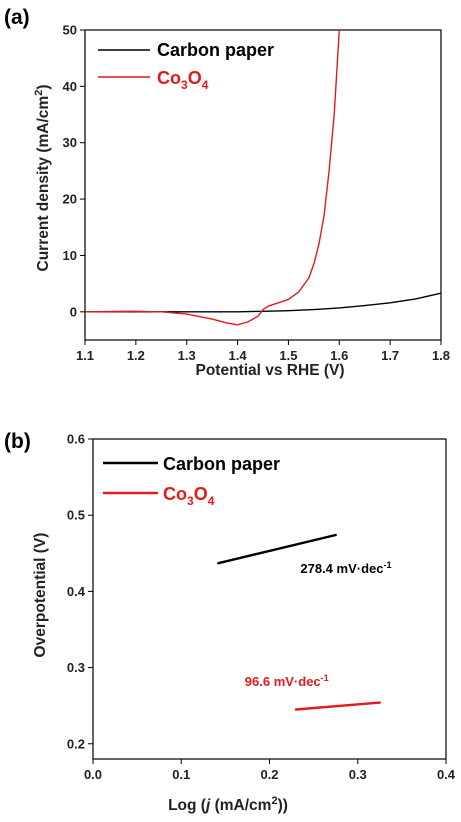 This screenshot has width=461, height=822. What do you see at coordinates (184, 85) in the screenshot?
I see `panel-a-legend-sub3: 3` at bounding box center [184, 85].